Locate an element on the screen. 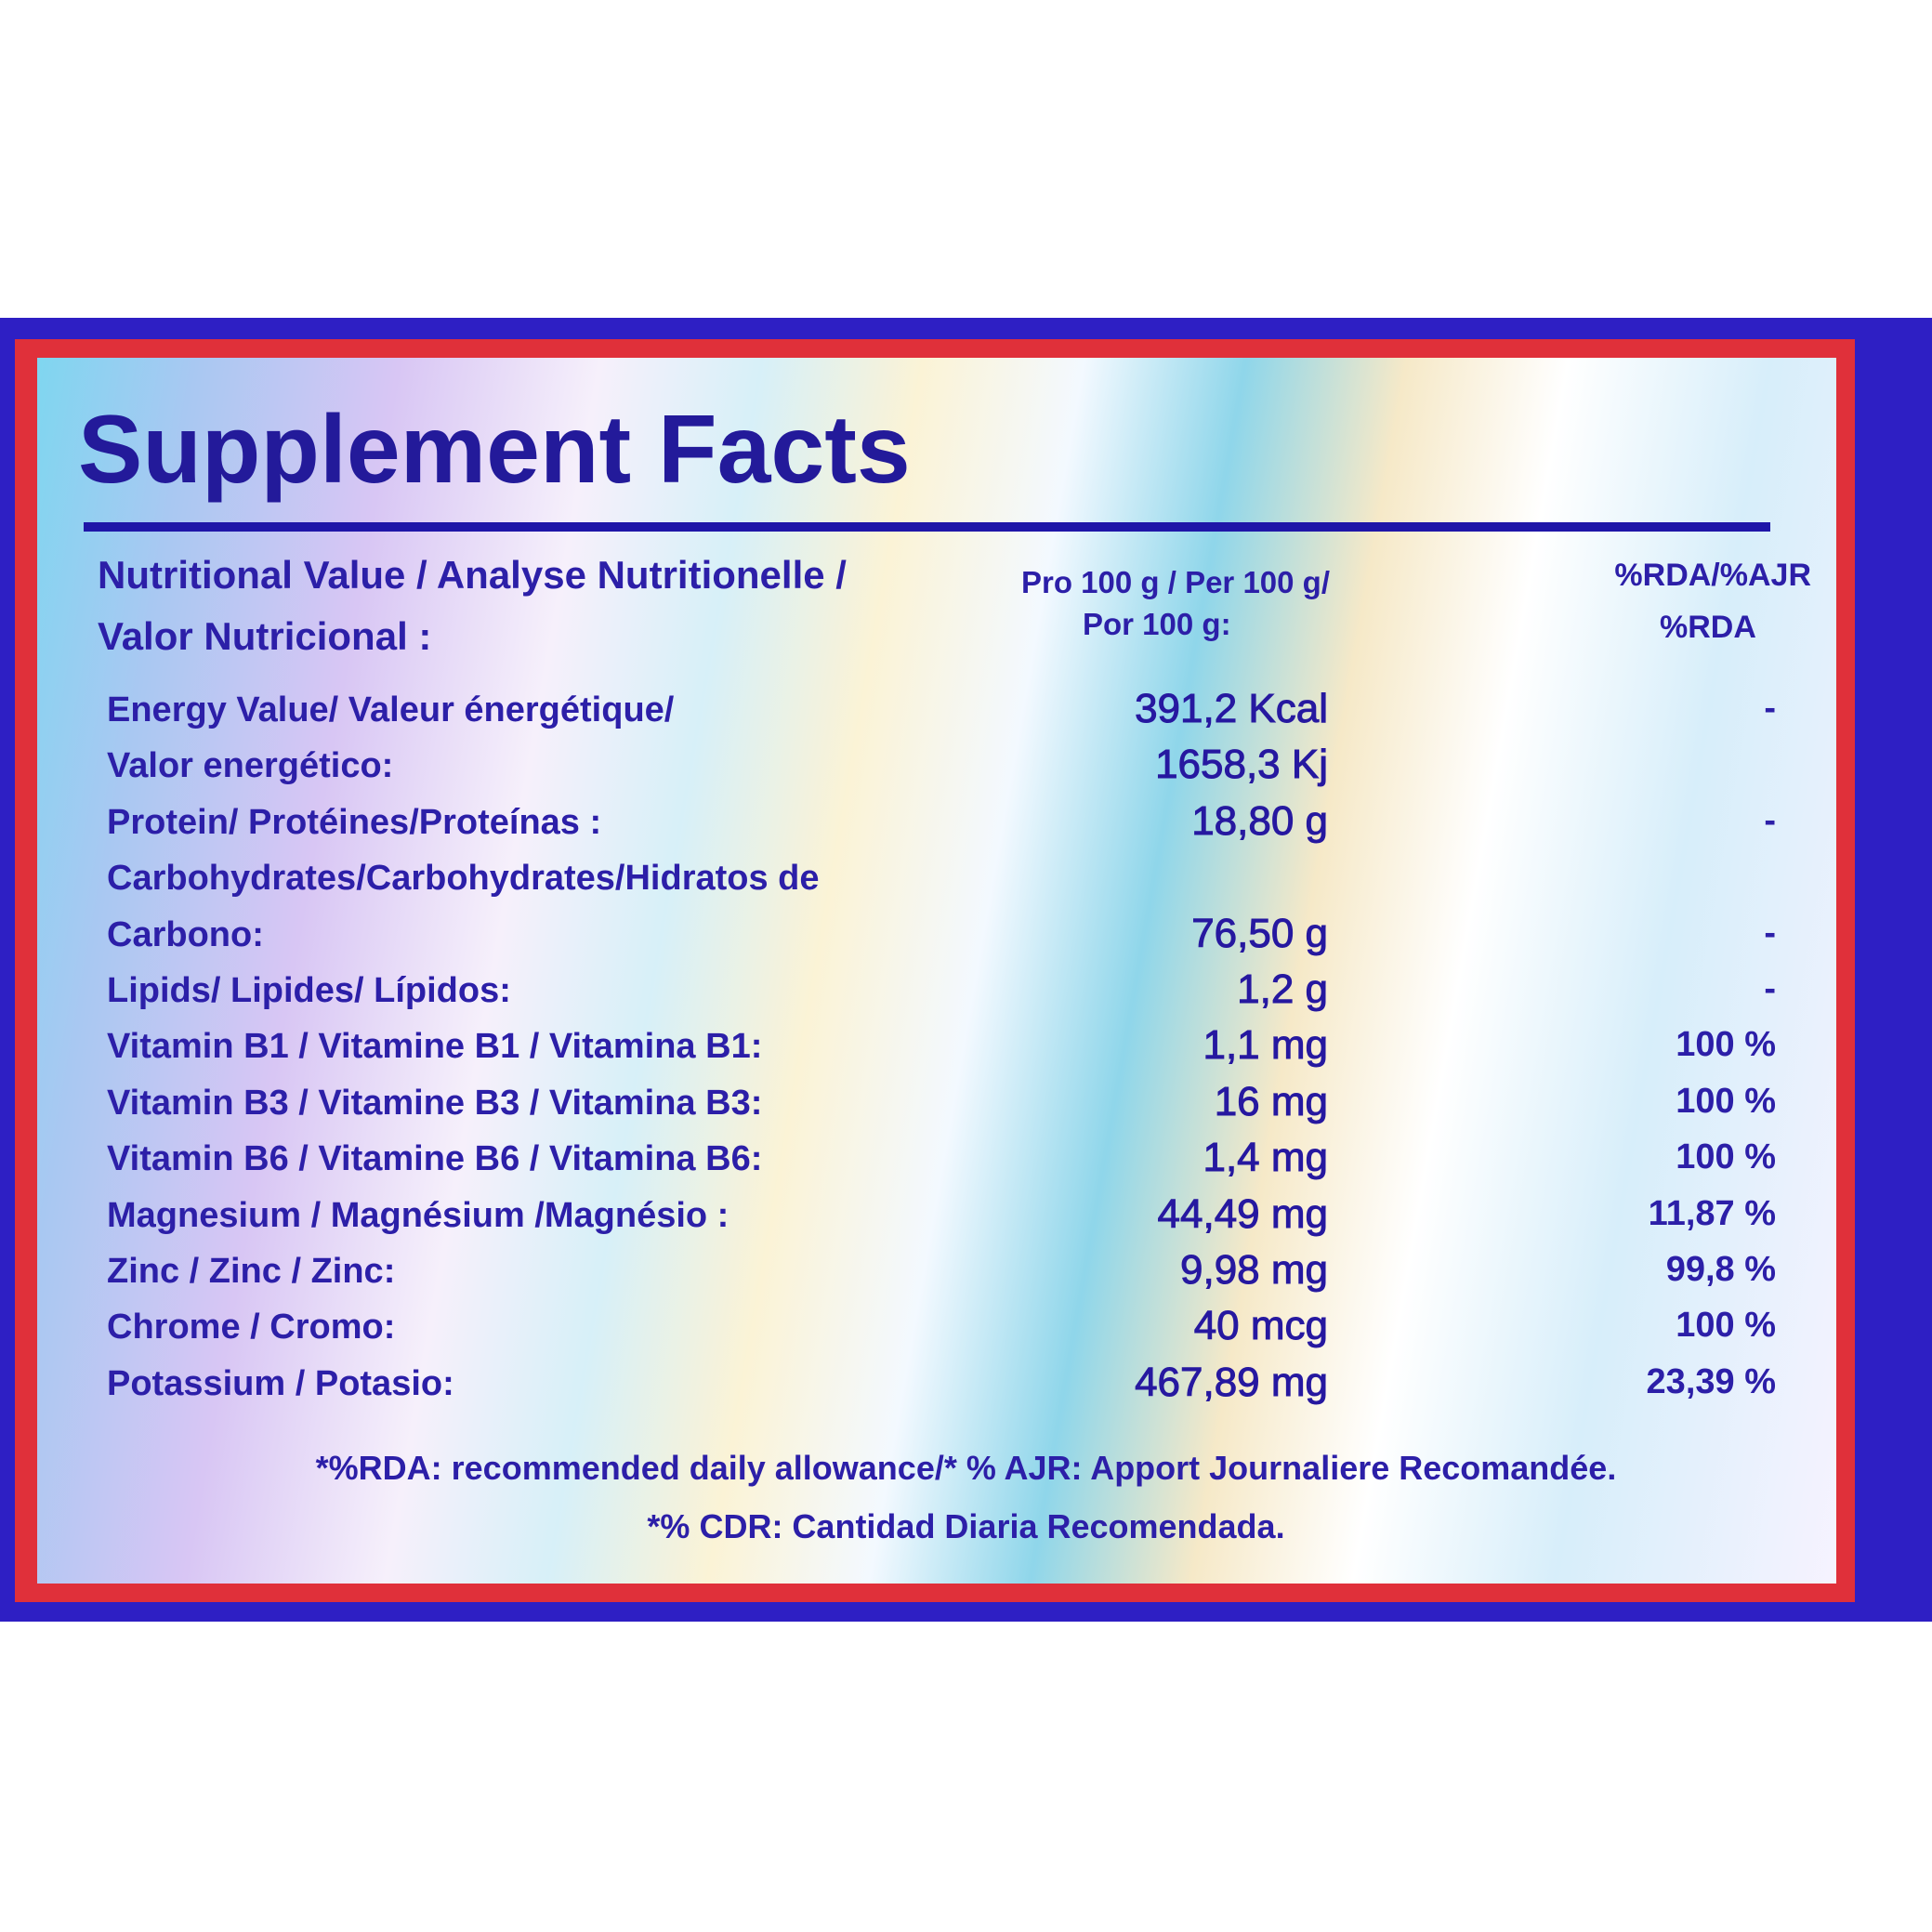 This screenshot has width=1932, height=1932. title-rule is located at coordinates (927, 527).